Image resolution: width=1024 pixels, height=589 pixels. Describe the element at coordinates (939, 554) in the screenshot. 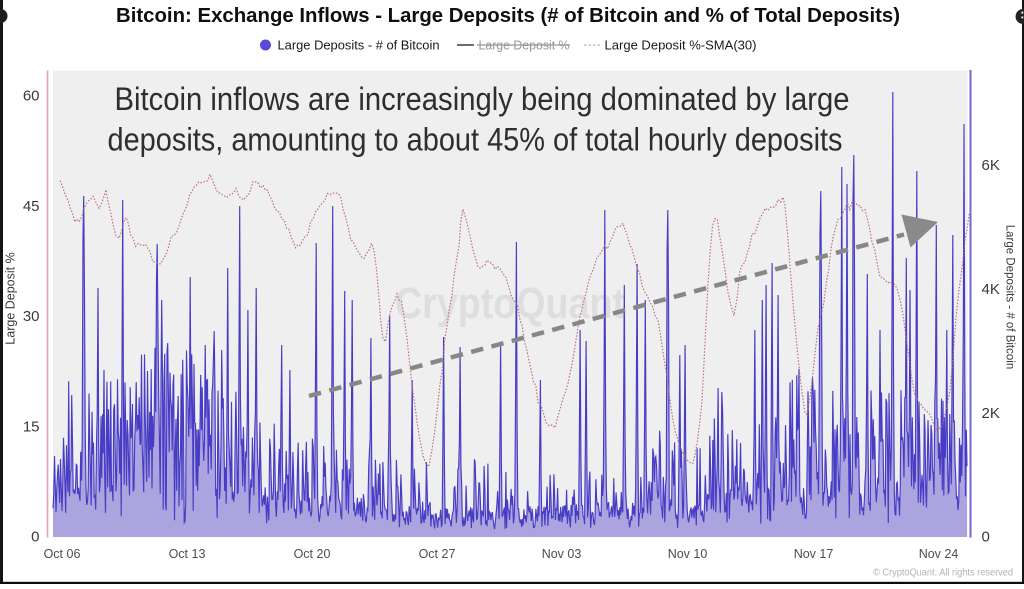

I see `svg-text: Nov 24` at that location.